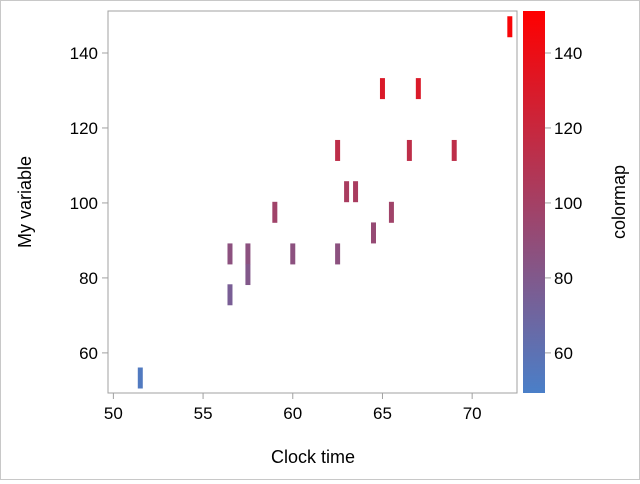 The height and width of the screenshot is (484, 640). Describe the element at coordinates (88, 353) in the screenshot. I see `y-tick-label: 60` at that location.